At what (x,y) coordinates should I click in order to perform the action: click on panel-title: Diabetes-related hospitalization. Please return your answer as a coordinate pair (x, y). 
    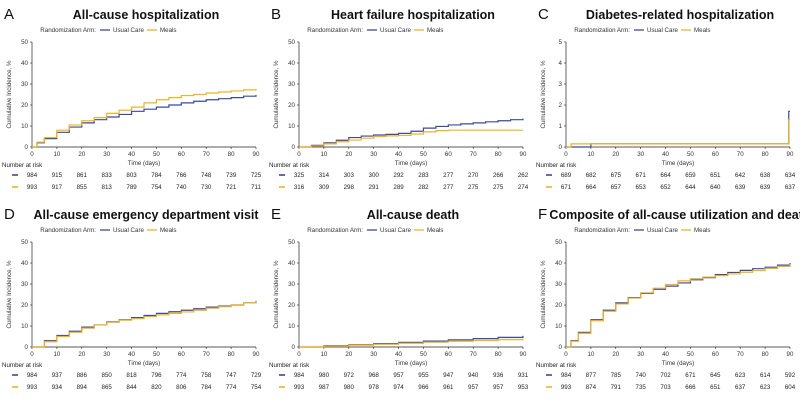
    Looking at the image, I should click on (680, 15).